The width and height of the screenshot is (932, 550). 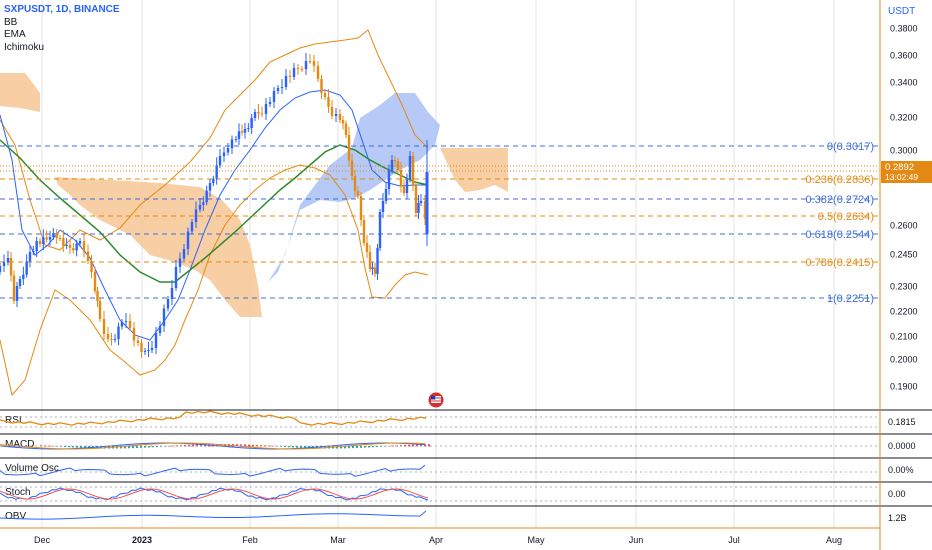 What do you see at coordinates (214, 211) in the screenshot?
I see `ema-line-path` at bounding box center [214, 211].